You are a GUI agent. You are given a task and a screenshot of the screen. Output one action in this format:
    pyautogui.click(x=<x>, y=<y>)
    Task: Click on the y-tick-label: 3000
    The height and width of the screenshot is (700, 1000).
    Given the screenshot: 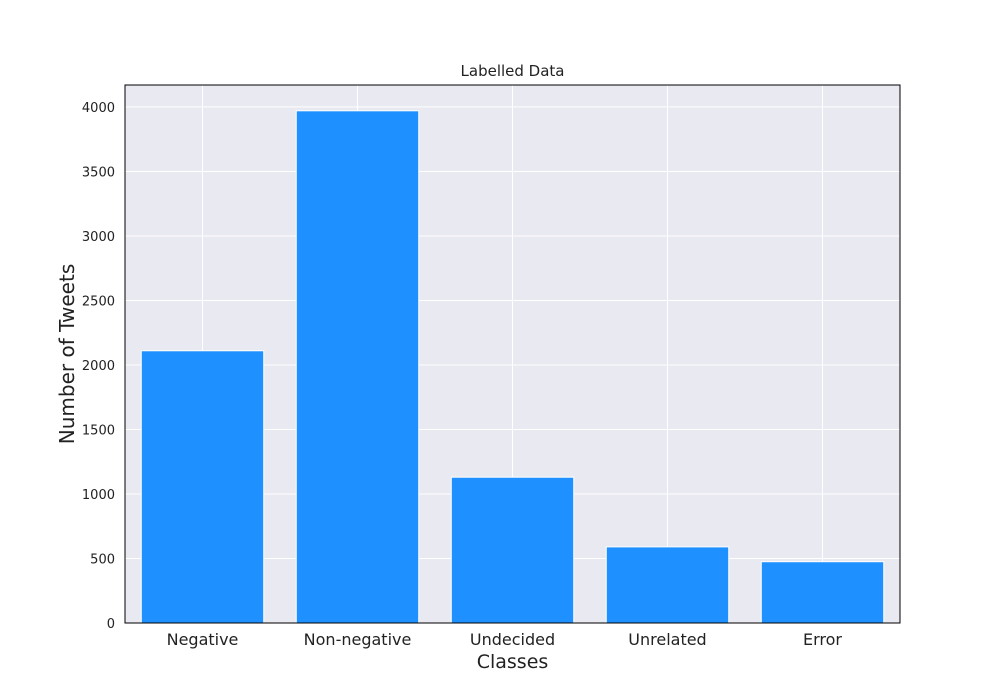 What is the action you would take?
    pyautogui.click(x=98, y=237)
    